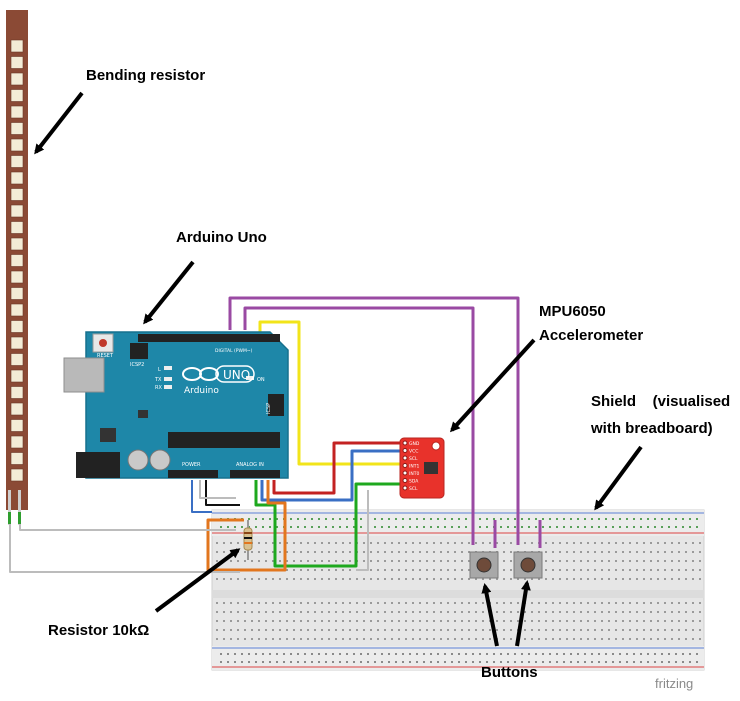 Image resolution: width=740 pixels, height=701 pixels. I want to click on wire-red-vcc, so click(339, 468).